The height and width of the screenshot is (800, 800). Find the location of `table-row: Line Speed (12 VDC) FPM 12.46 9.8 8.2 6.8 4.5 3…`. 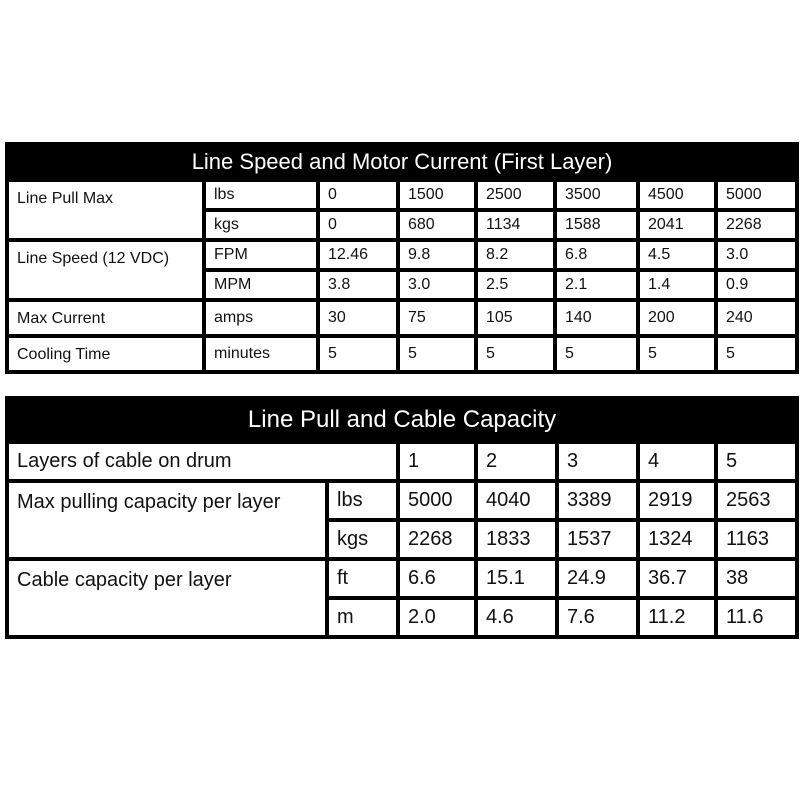

table-row: Line Speed (12 VDC) FPM 12.46 9.8 8.2 6.8 4.5 3… is located at coordinates (402, 270).